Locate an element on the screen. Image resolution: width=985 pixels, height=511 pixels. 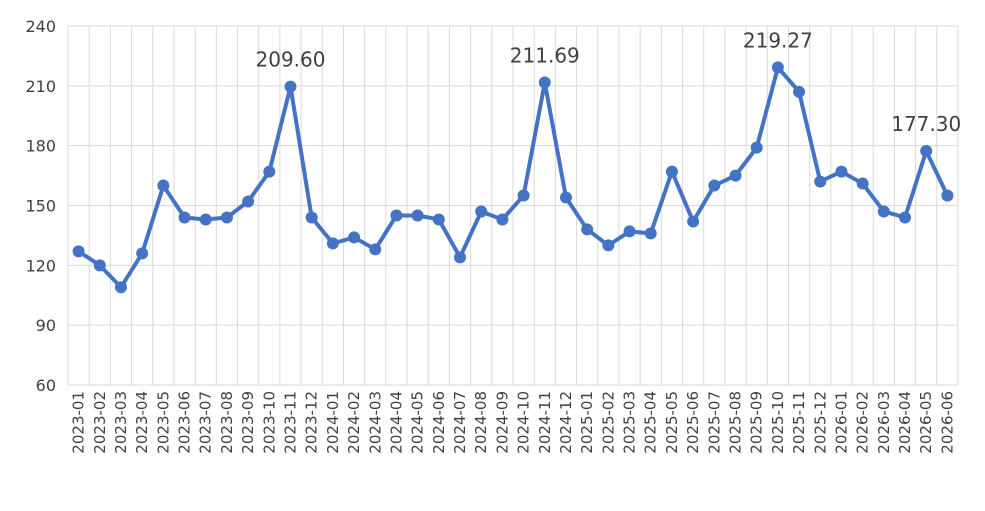
x-tick-label: 2023-12 is located at coordinates (312, 422).